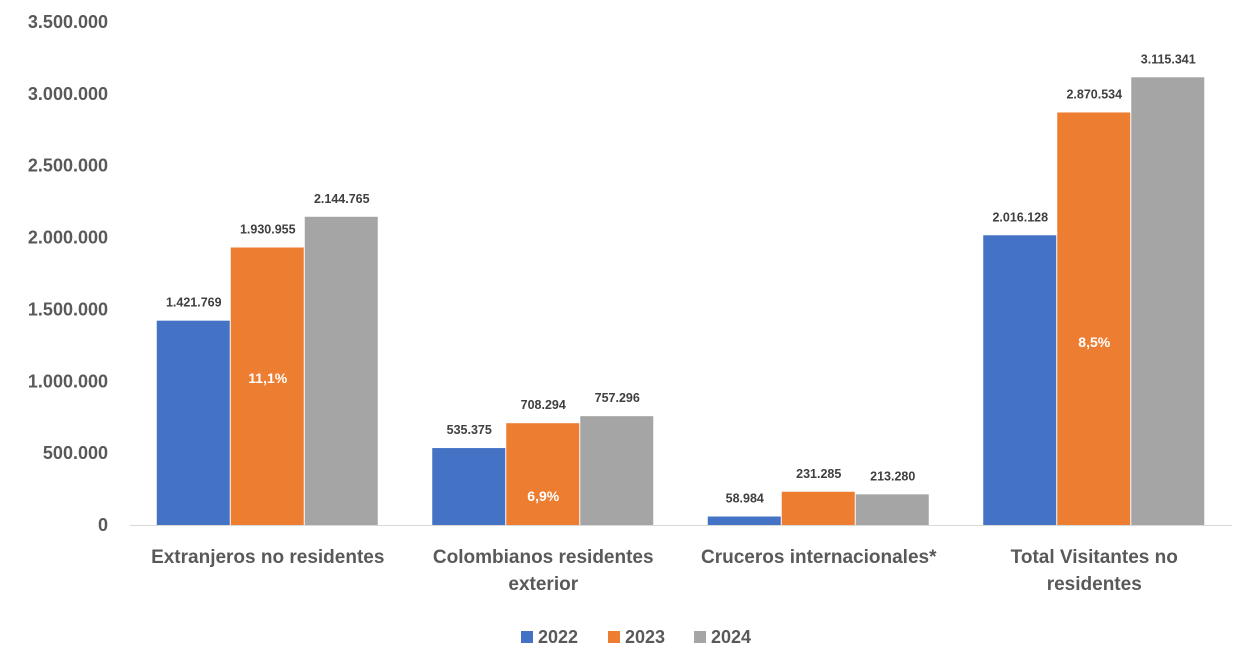 This screenshot has width=1247, height=653. What do you see at coordinates (818, 474) in the screenshot?
I see `data-label-2023: 231.285` at bounding box center [818, 474].